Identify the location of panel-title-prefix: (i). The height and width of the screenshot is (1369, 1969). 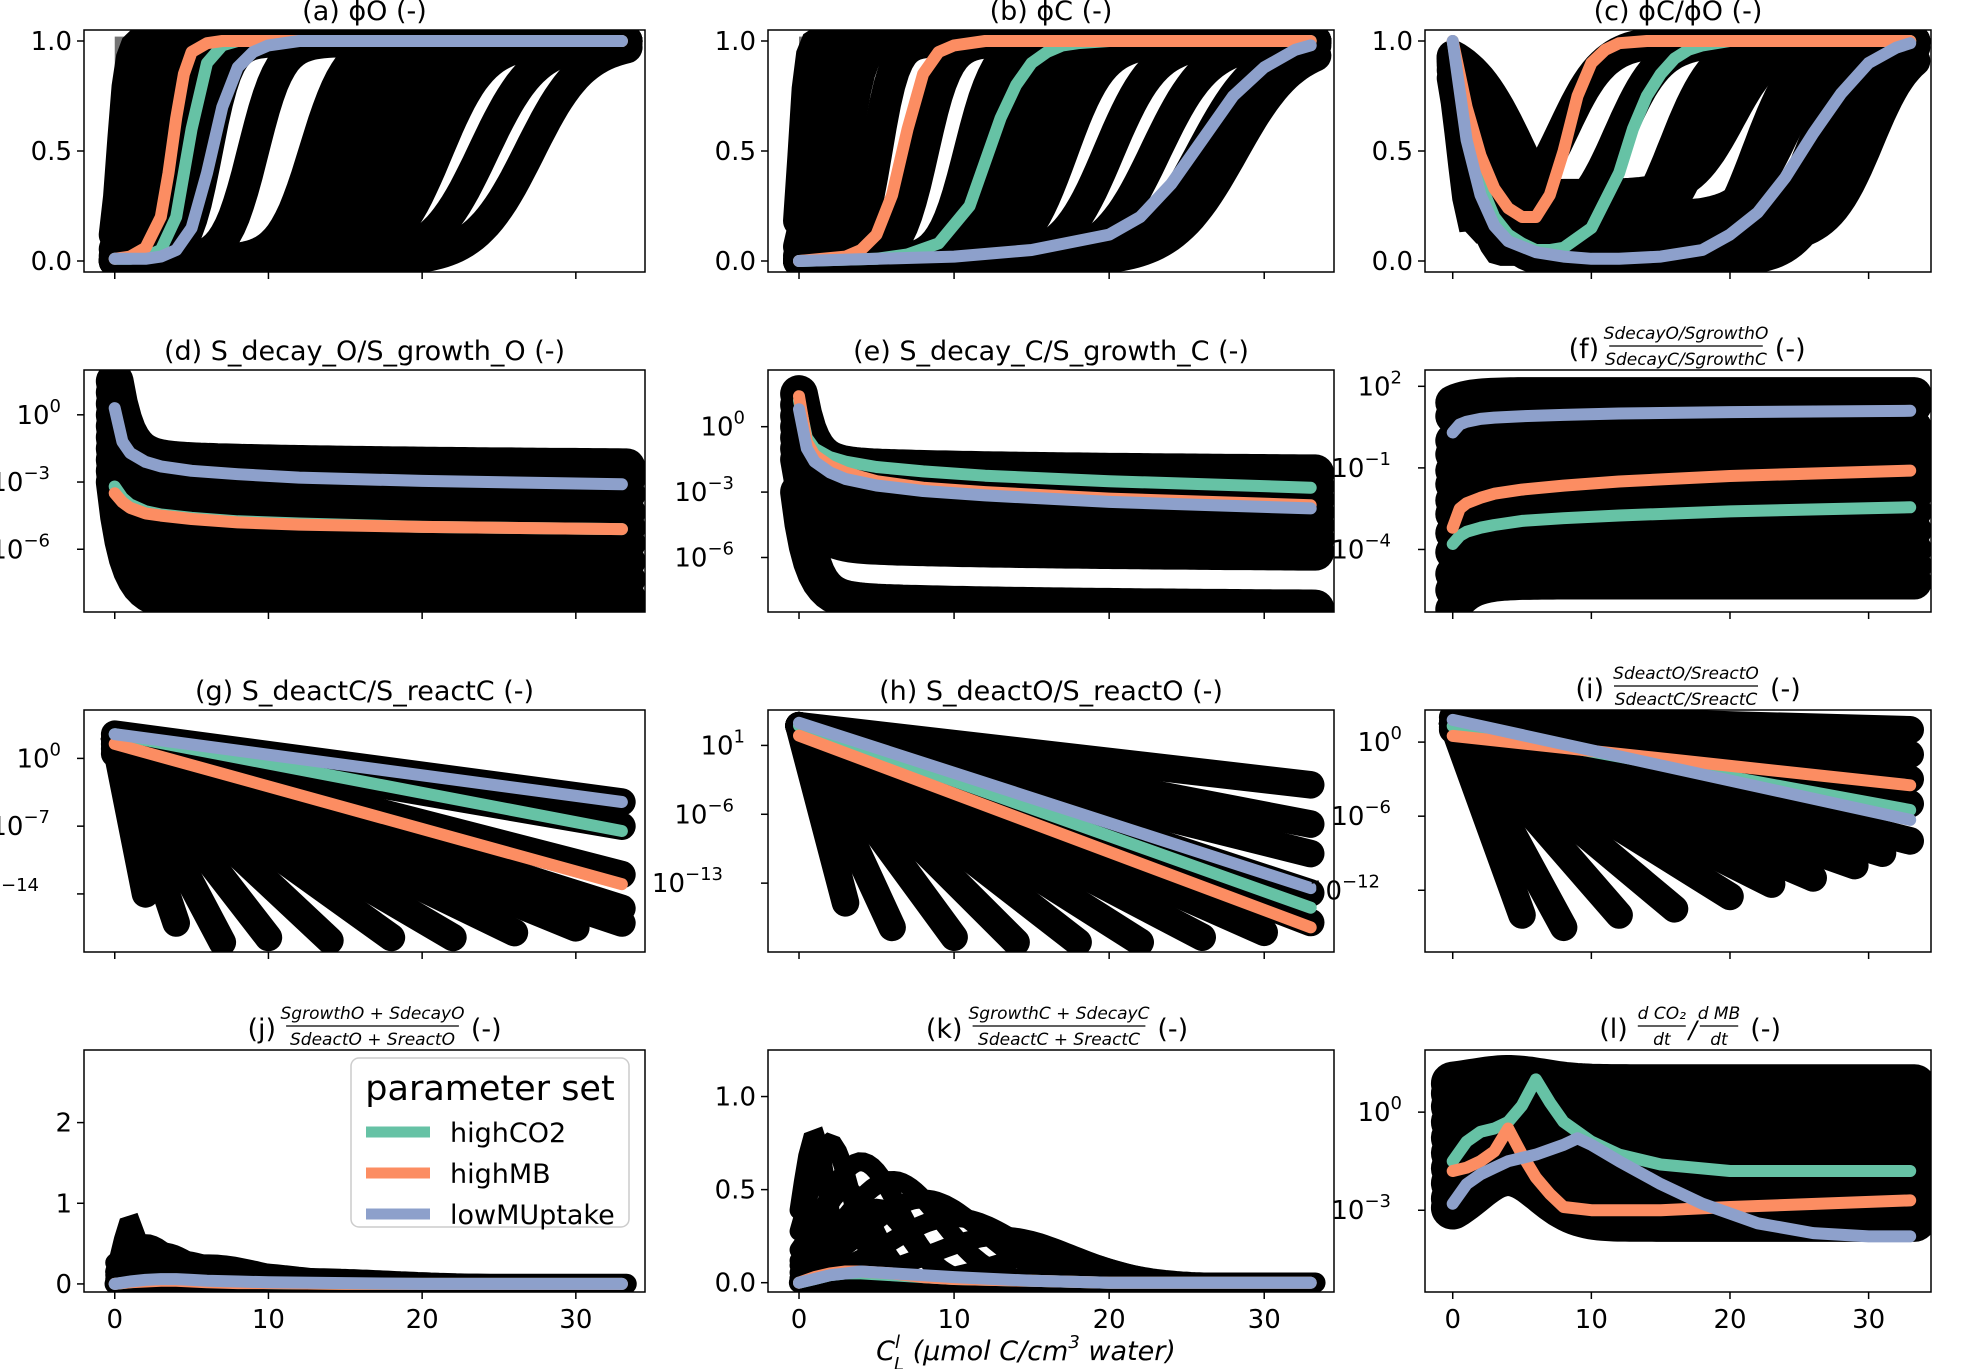
(1589, 689).